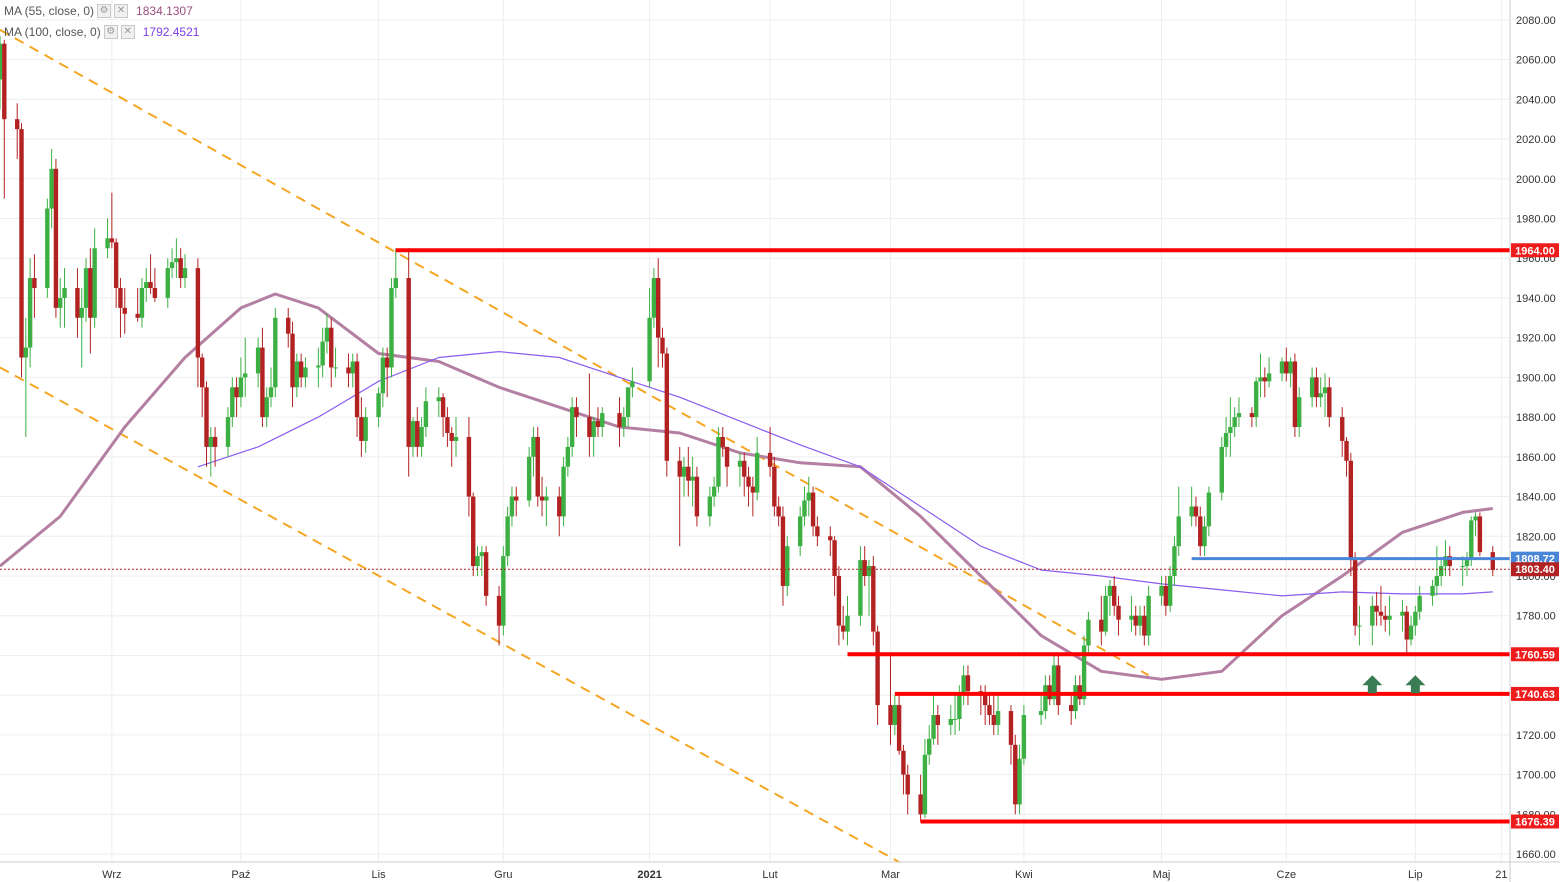  Describe the element at coordinates (1287, 875) in the screenshot. I see `x-tick-label: Cze` at that location.